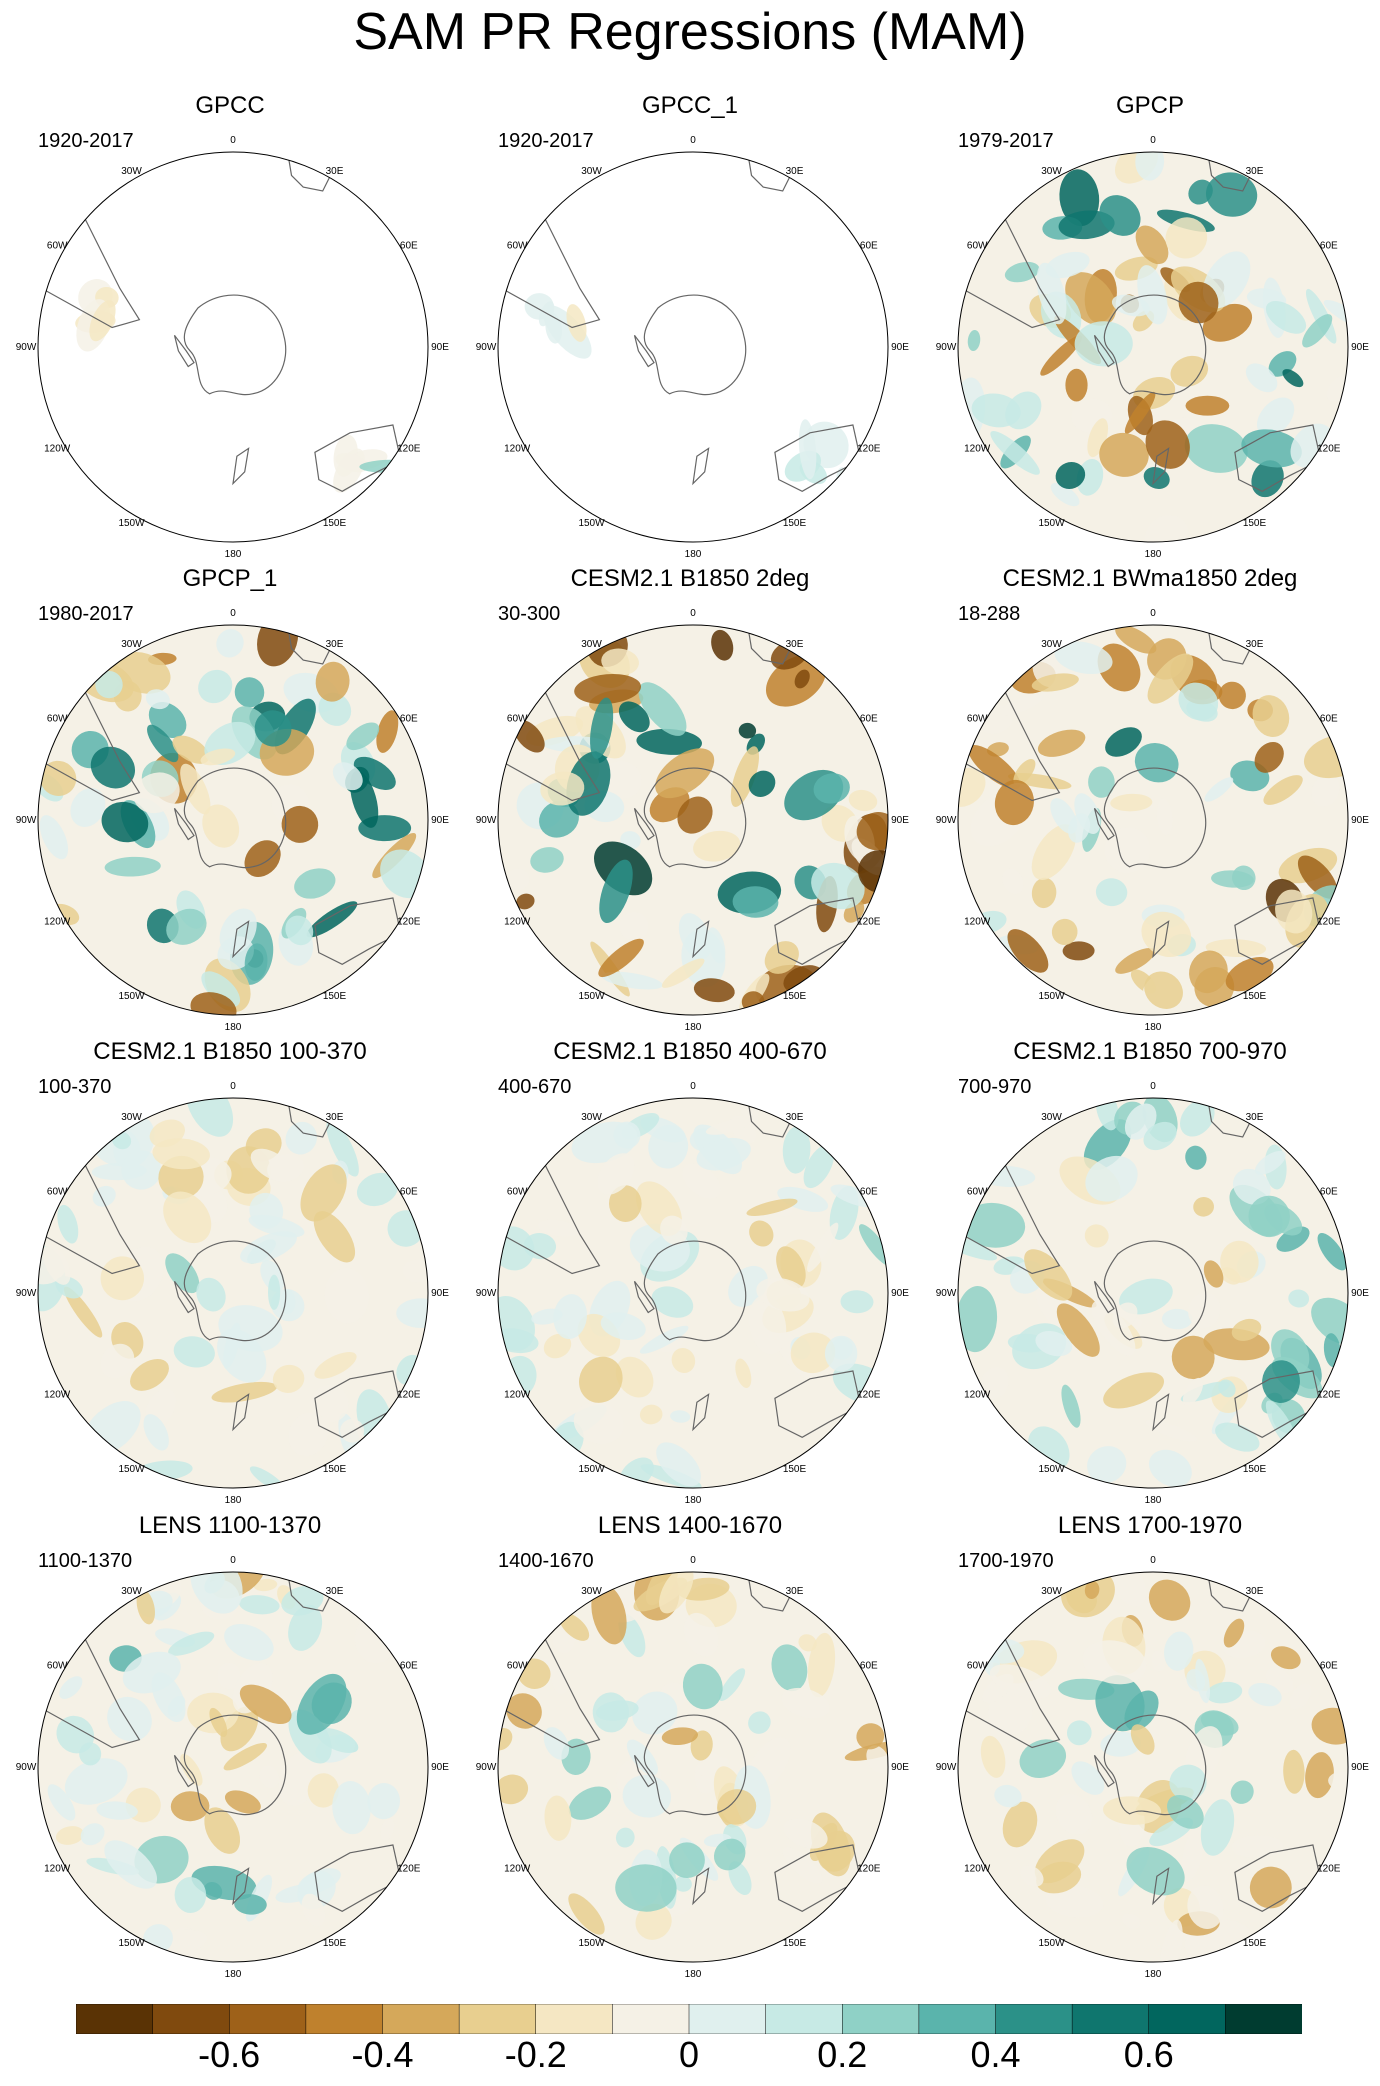 This screenshot has width=1380, height=2086. What do you see at coordinates (989, 614) in the screenshot?
I see `panel-year-range: 18-288` at bounding box center [989, 614].